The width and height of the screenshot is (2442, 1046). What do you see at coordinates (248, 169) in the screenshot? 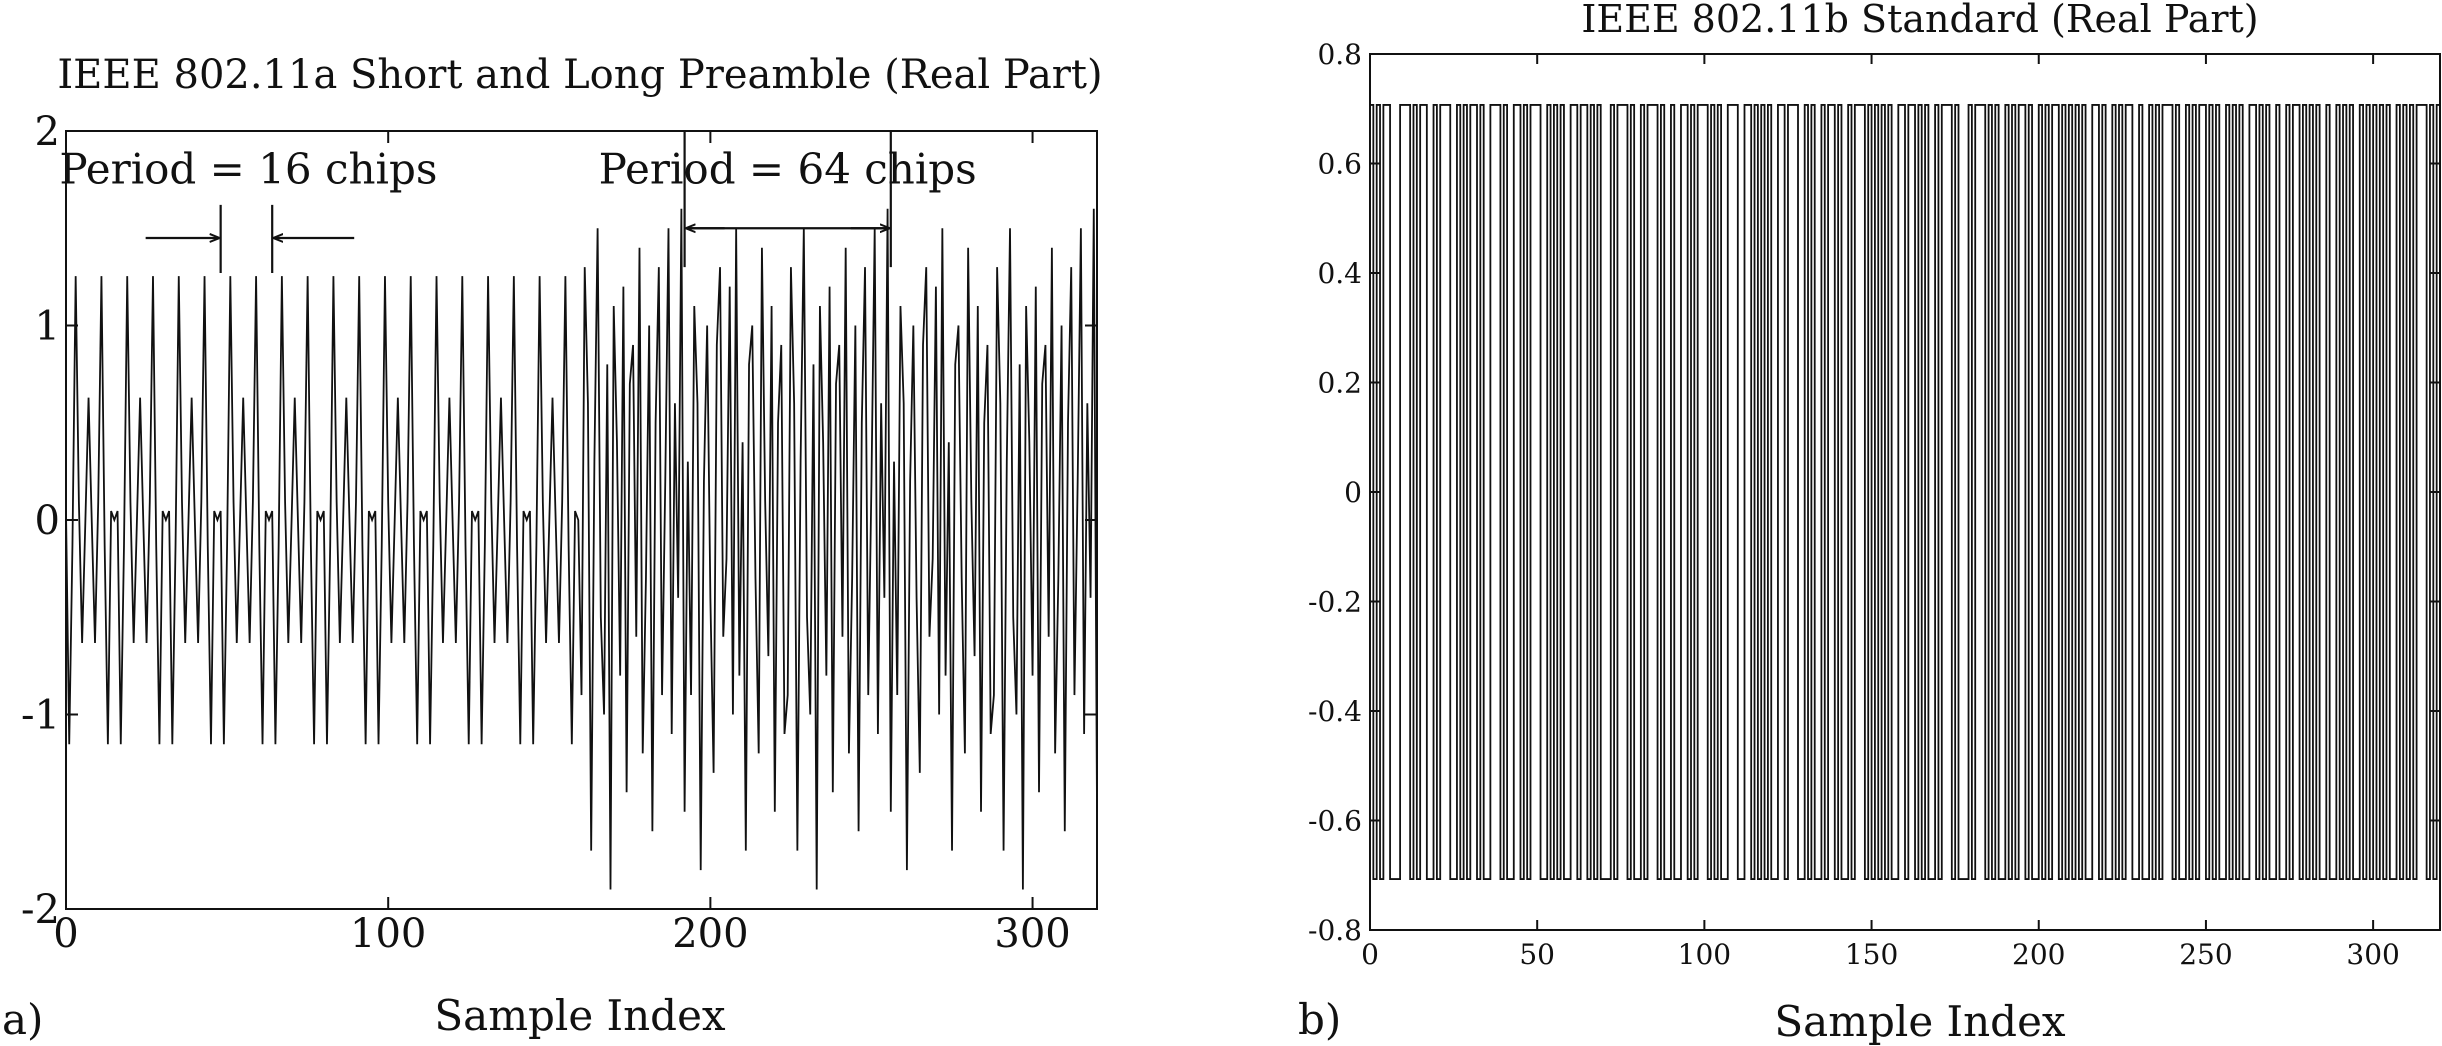
I see `annotation-period-16-chips: Period = 16 chips` at bounding box center [248, 169].